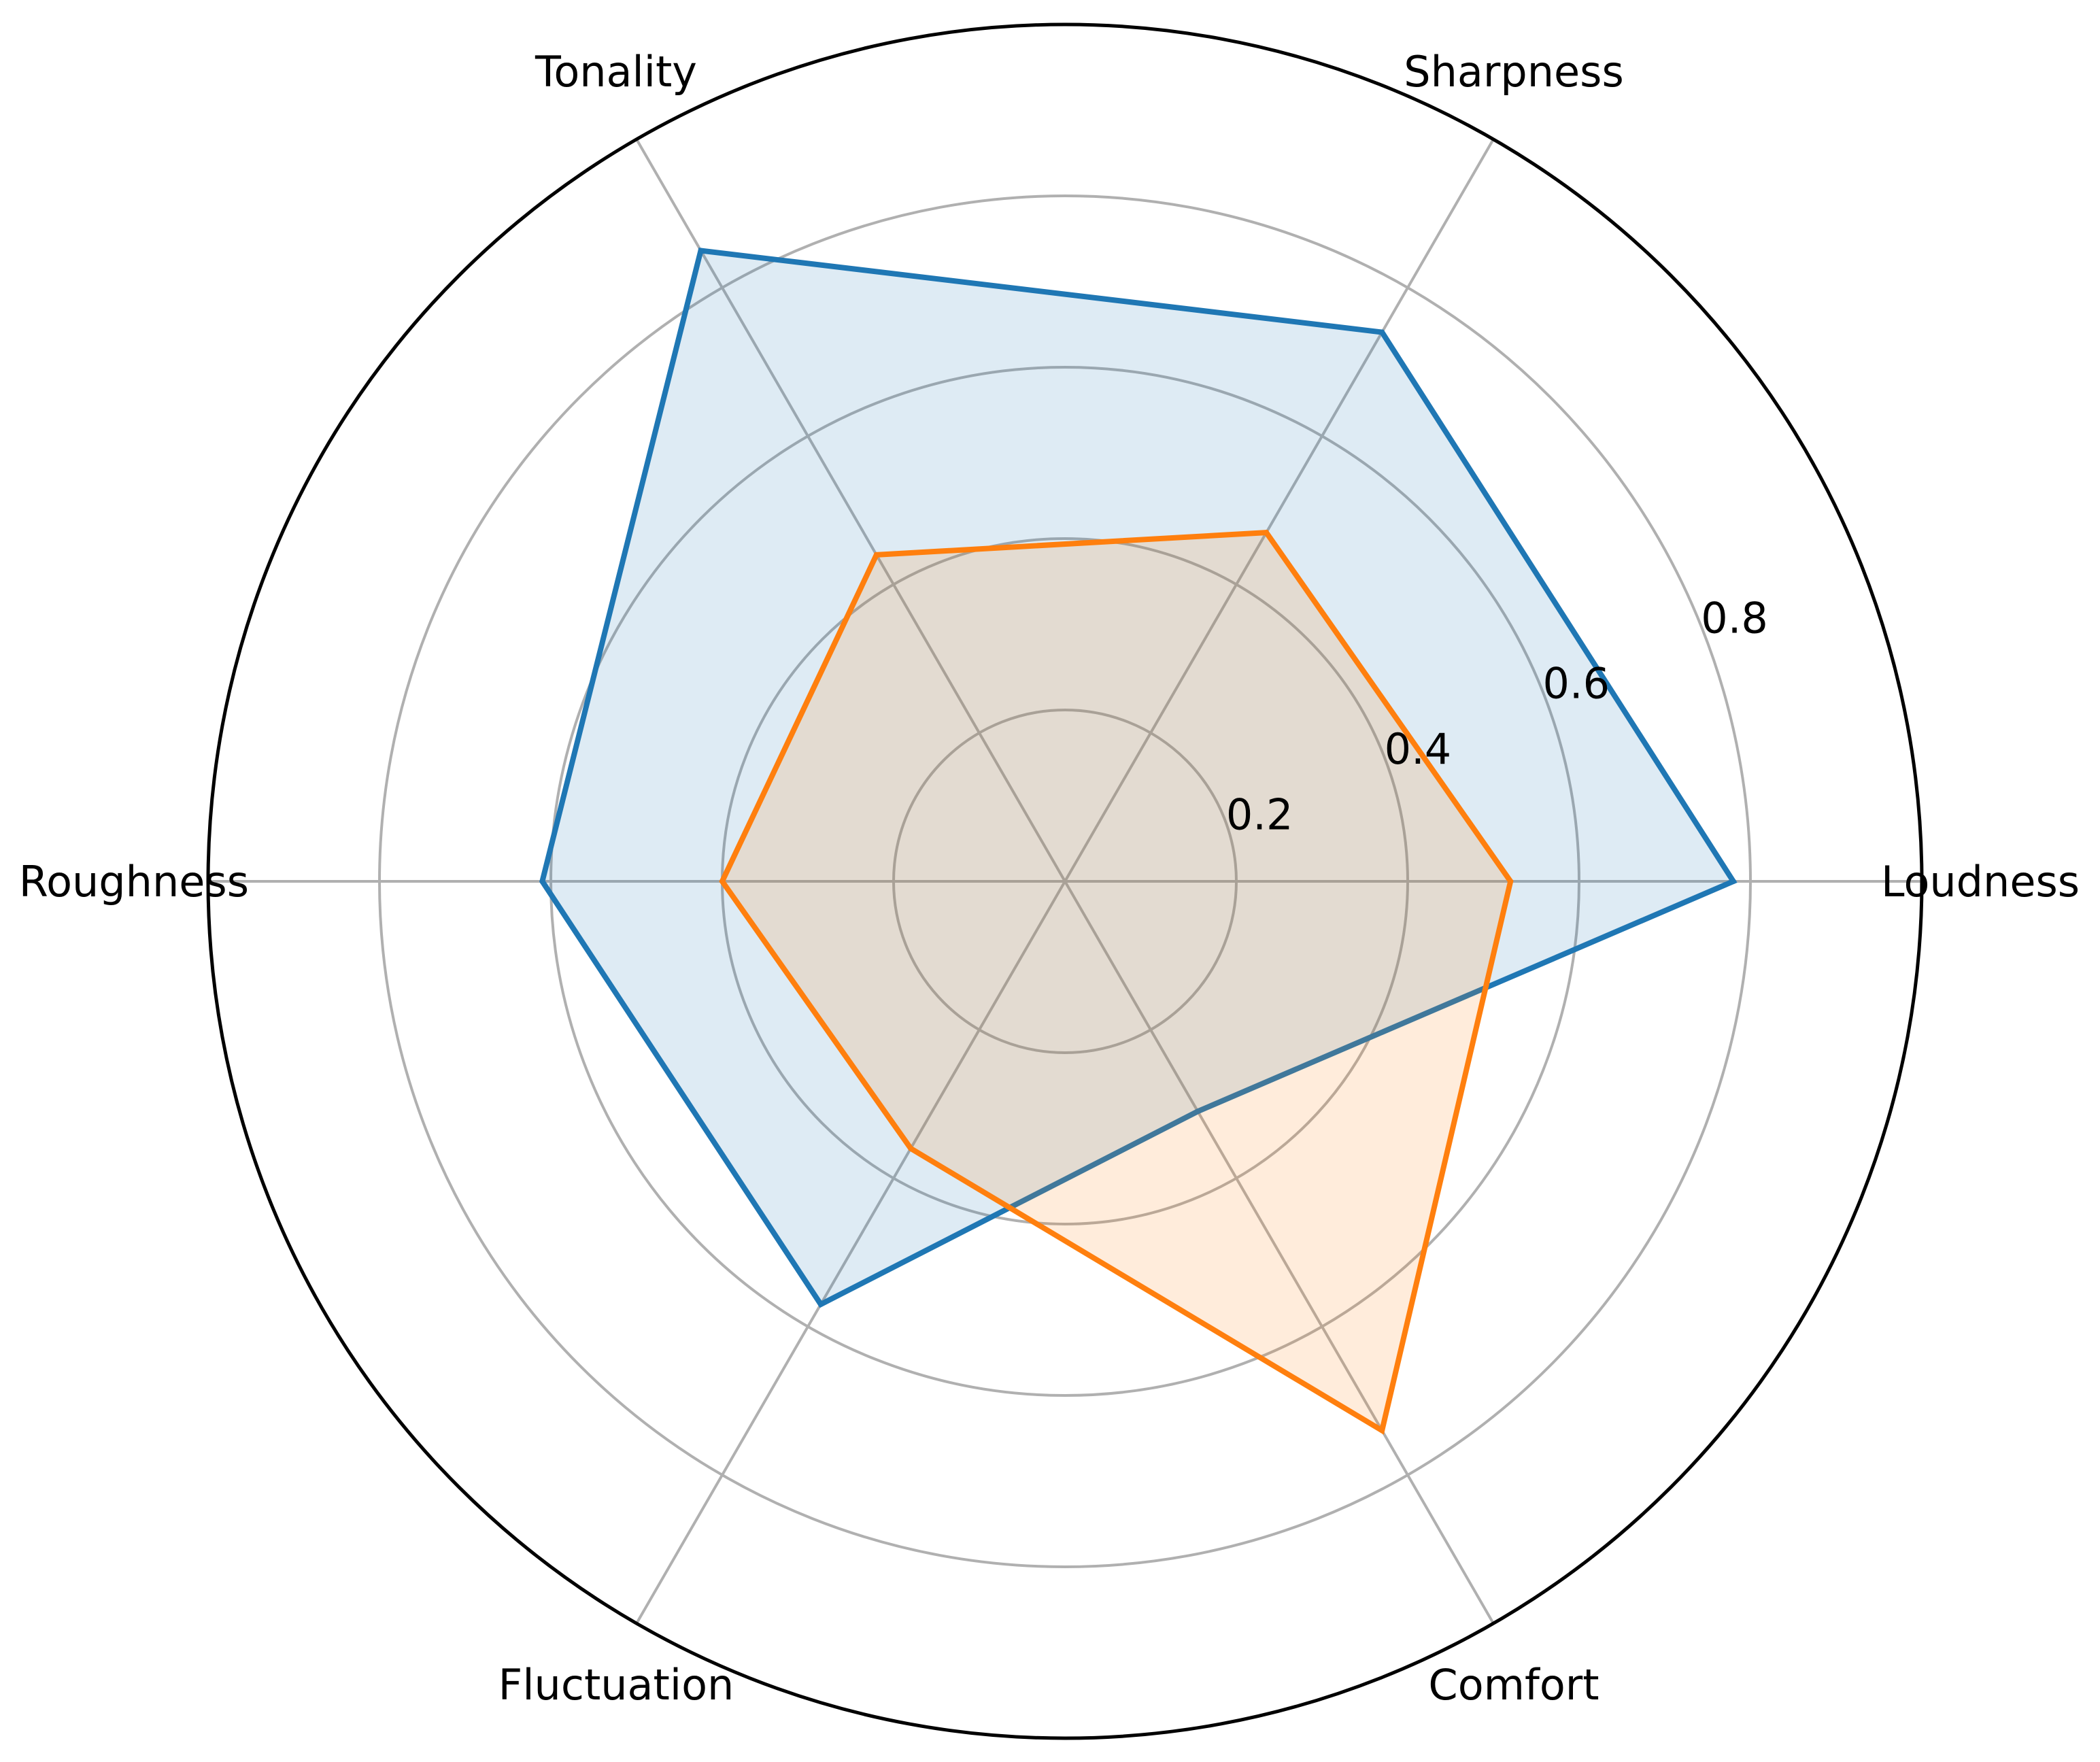  I want to click on series-0-point-sharpness, so click(1382, 332).